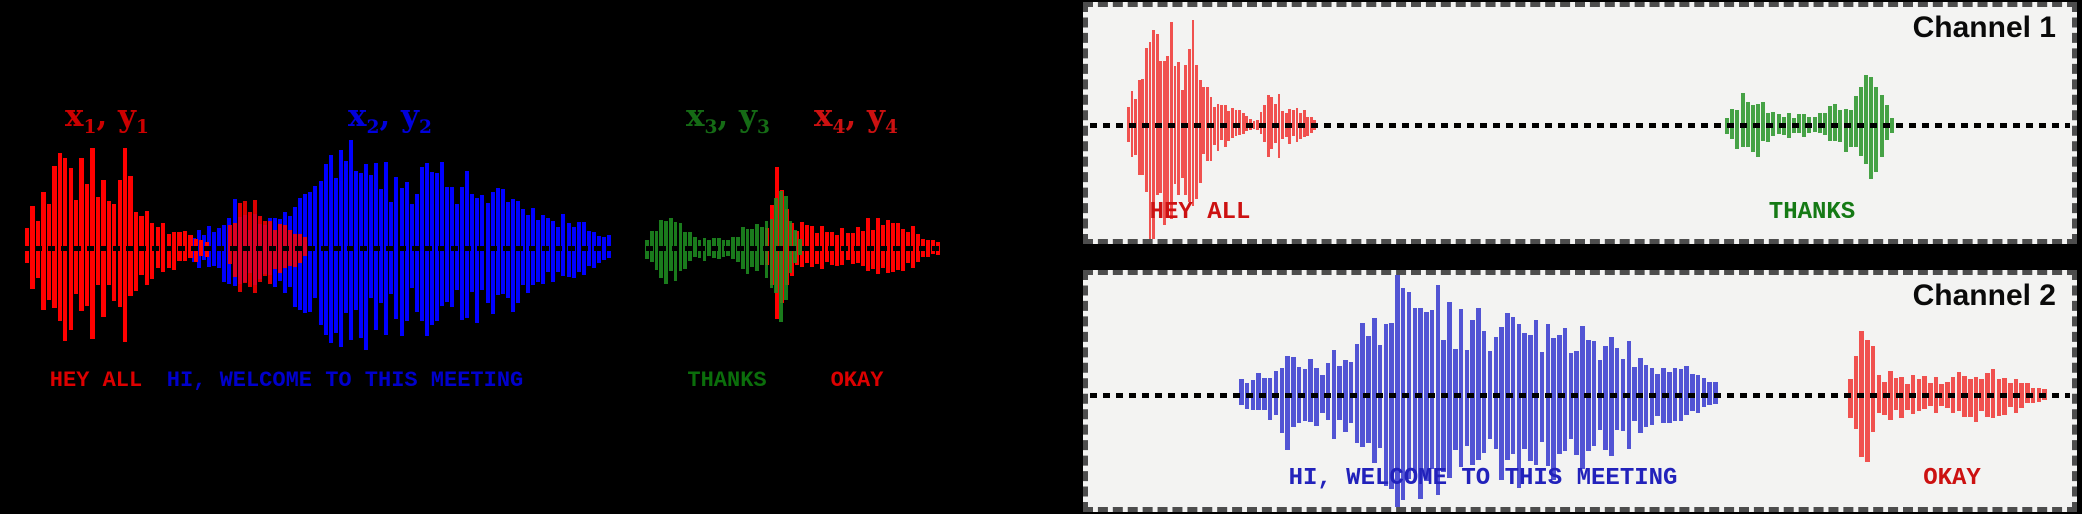 The width and height of the screenshot is (2082, 514). I want to click on channel-title: Channel 1, so click(1984, 27).